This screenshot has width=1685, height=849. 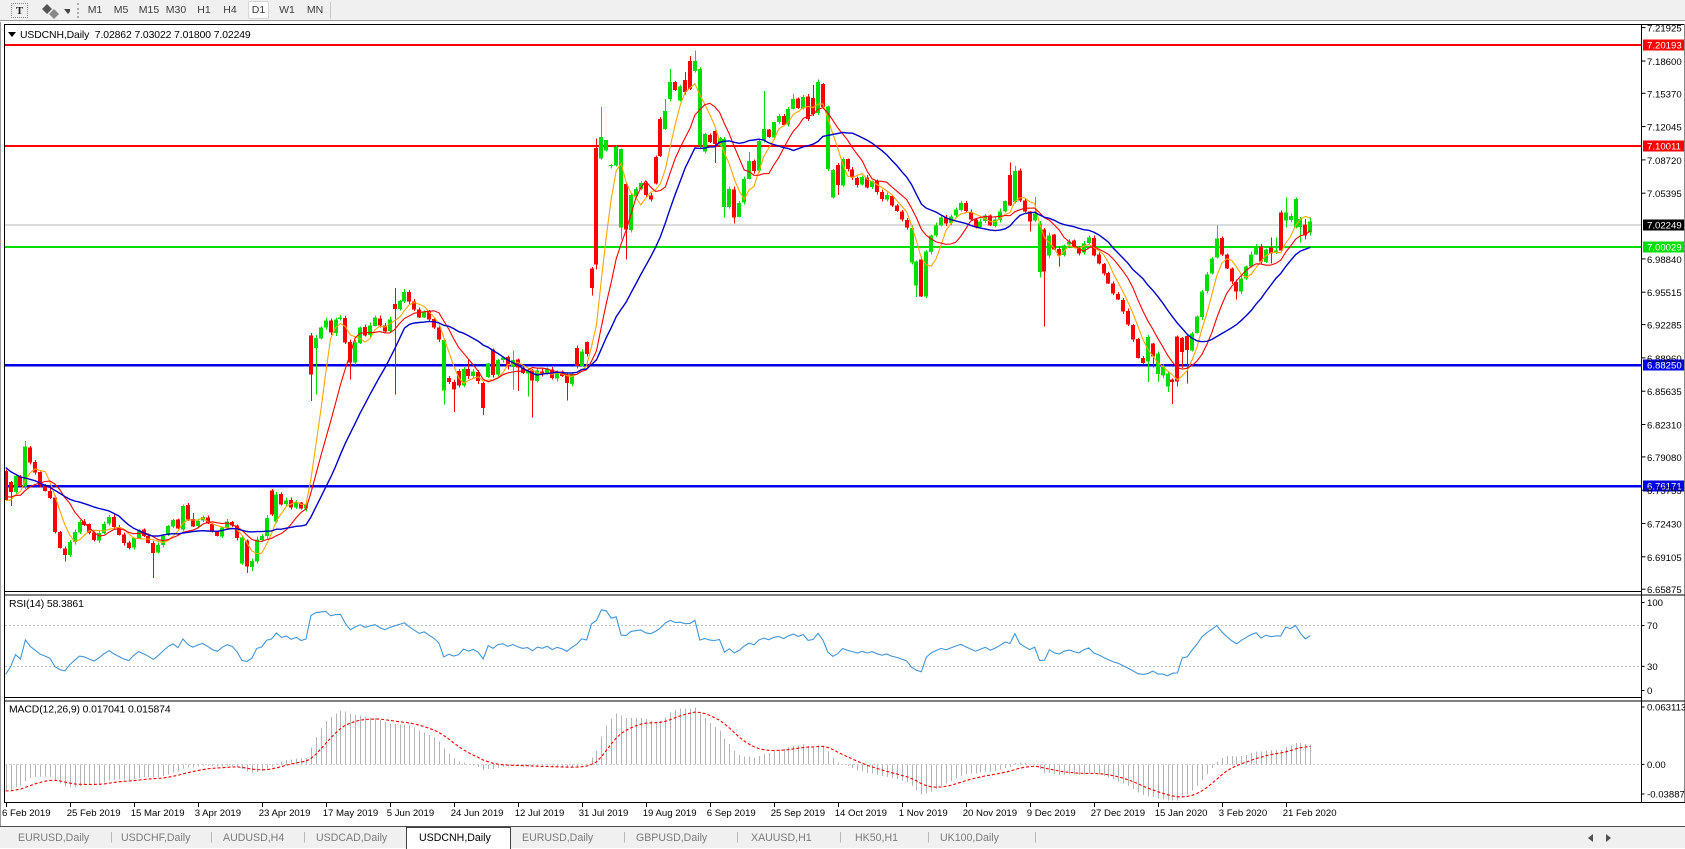 What do you see at coordinates (861, 813) in the screenshot?
I see `svg-text: 14 Oct 2019` at bounding box center [861, 813].